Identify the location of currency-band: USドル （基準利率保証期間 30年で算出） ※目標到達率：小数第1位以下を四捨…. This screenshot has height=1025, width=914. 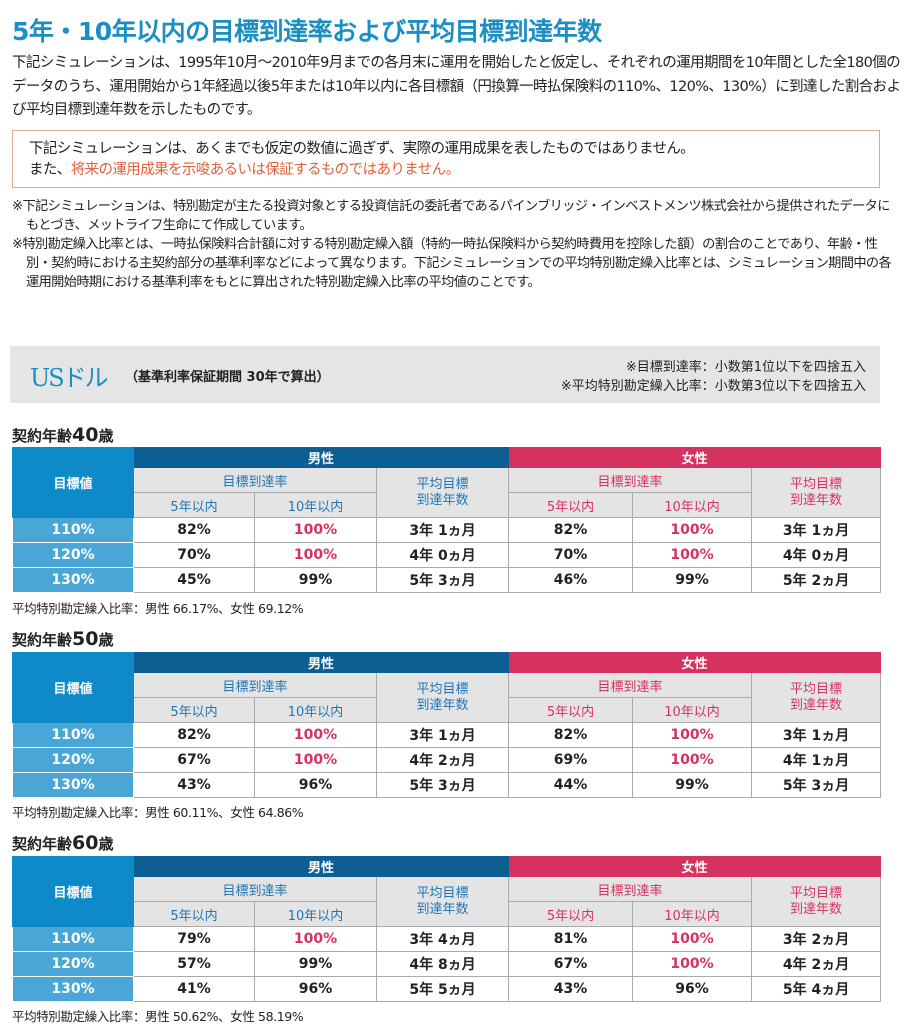
(445, 374).